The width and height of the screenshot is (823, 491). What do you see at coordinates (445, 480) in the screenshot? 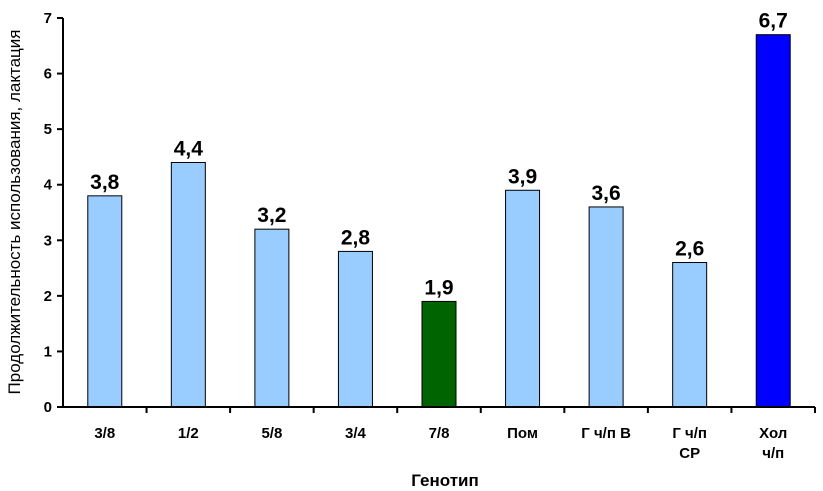
I see `x-axis-title: Генотип` at bounding box center [445, 480].